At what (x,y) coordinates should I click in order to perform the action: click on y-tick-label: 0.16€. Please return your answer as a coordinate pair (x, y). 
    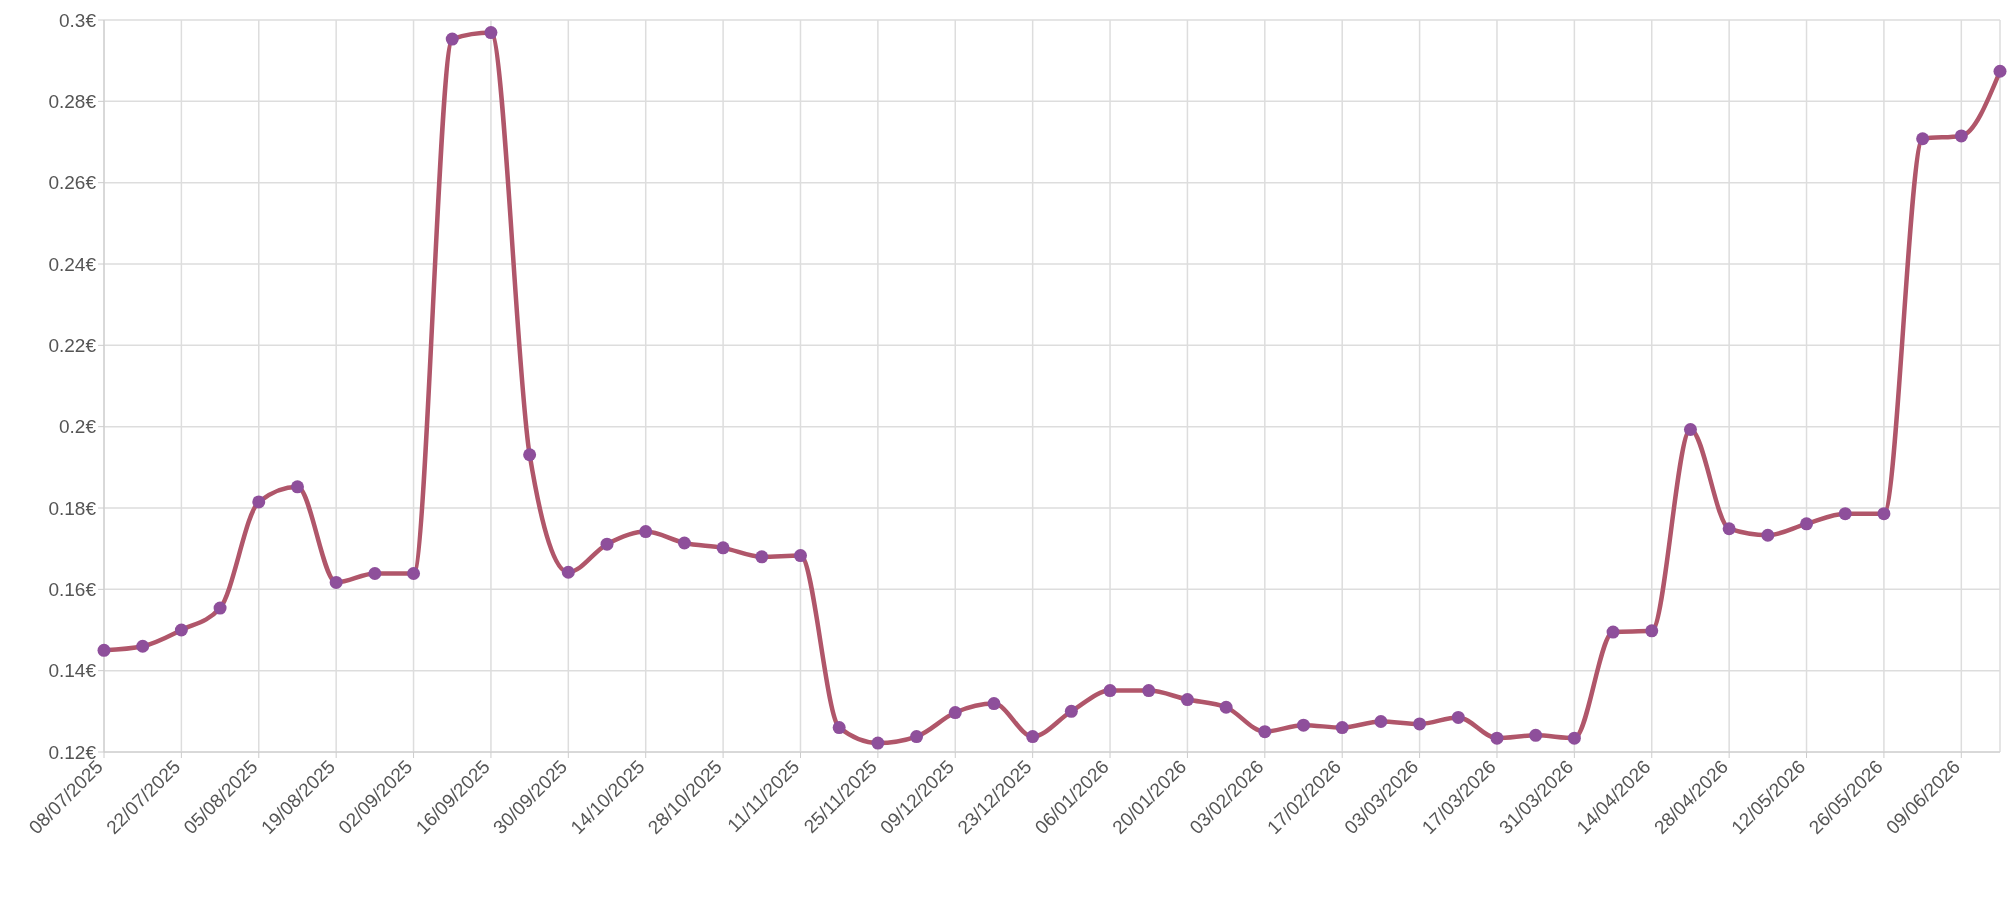
    Looking at the image, I should click on (72, 590).